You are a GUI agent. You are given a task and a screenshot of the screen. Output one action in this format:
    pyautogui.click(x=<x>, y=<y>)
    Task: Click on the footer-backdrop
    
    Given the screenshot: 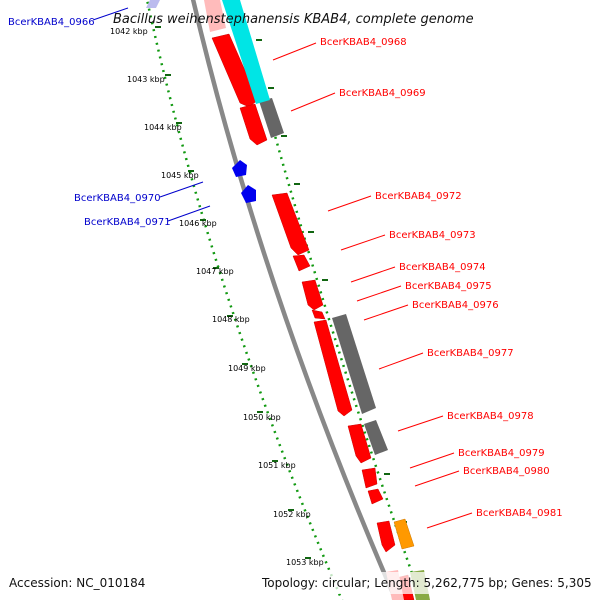 What is the action you would take?
    pyautogui.click(x=300, y=583)
    